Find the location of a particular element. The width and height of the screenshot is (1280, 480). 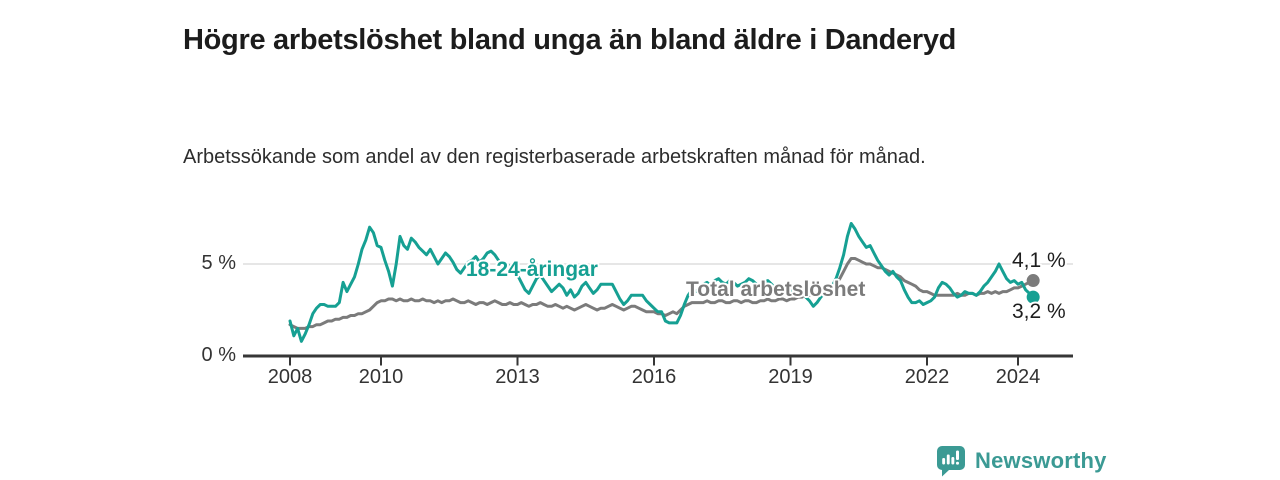

newsworthy-logo-icon is located at coordinates (951, 461).